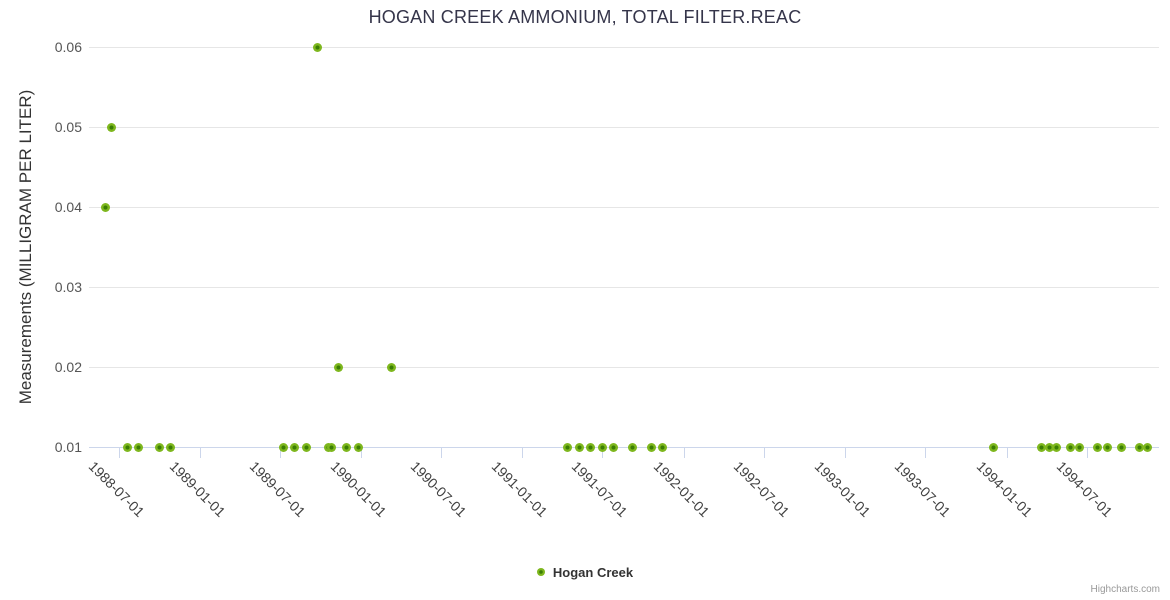 Image resolution: width=1170 pixels, height=600 pixels. I want to click on x-axis-label: 1991-07-01, so click(600, 489).